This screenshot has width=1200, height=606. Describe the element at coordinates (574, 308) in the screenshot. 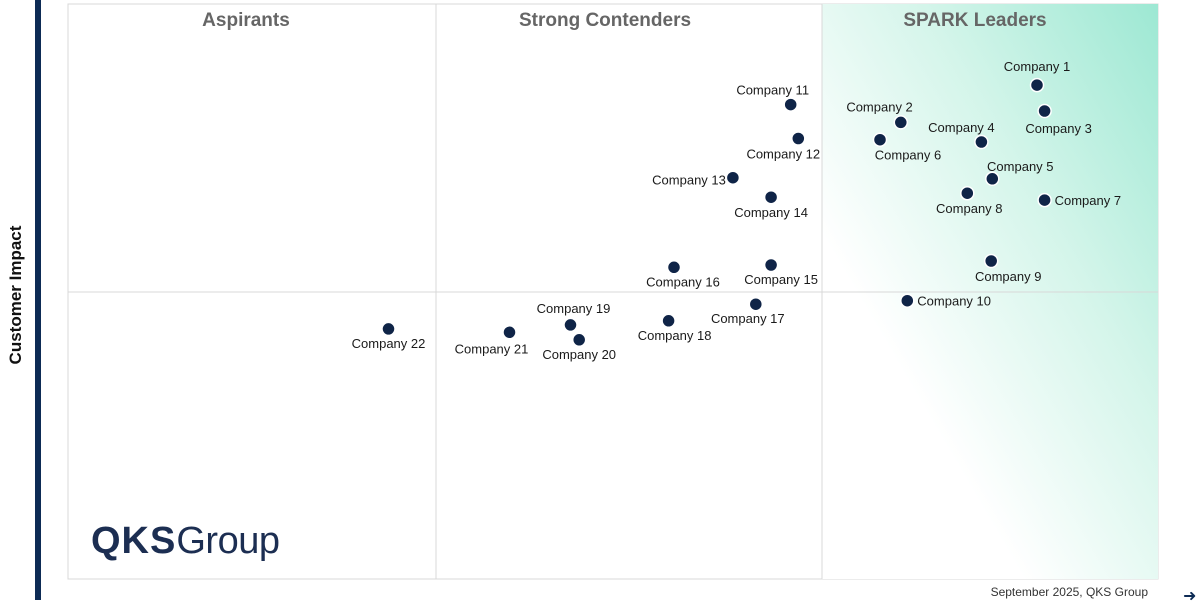

I see `data-label-company-19: Company 19` at that location.